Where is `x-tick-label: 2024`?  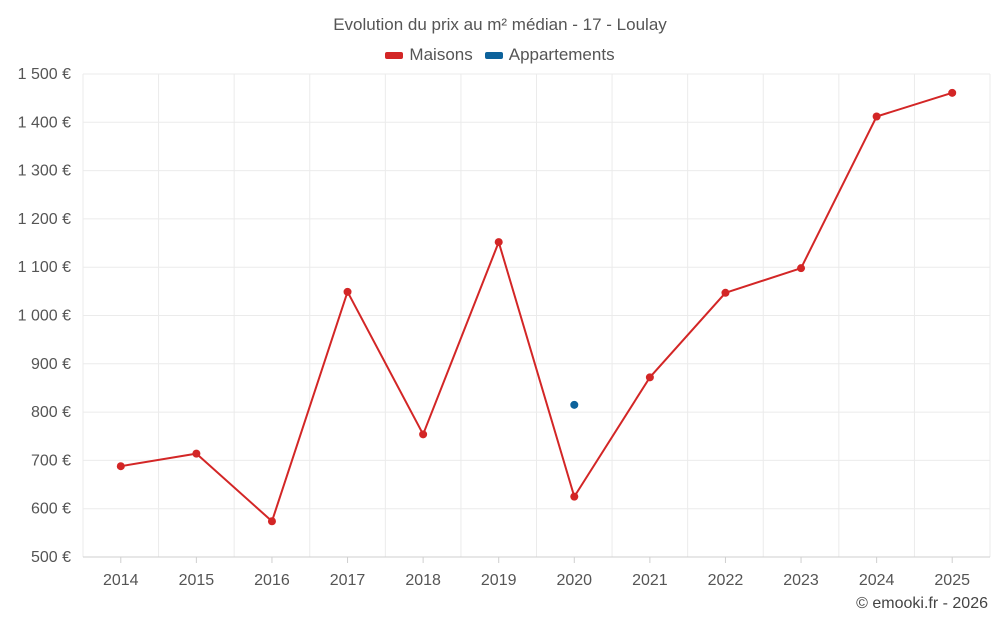 x-tick-label: 2024 is located at coordinates (877, 580).